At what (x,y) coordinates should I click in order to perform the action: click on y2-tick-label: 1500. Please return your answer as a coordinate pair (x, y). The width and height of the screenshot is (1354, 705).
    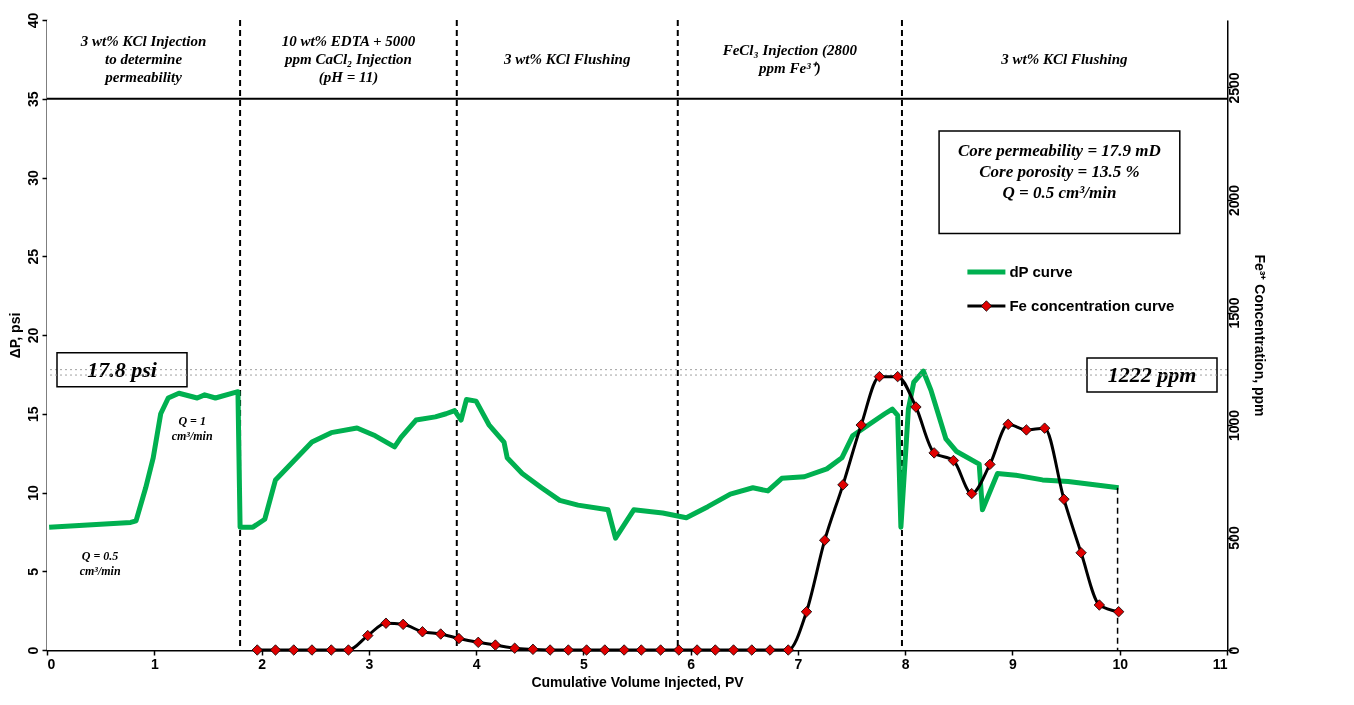
    Looking at the image, I should click on (1233, 313).